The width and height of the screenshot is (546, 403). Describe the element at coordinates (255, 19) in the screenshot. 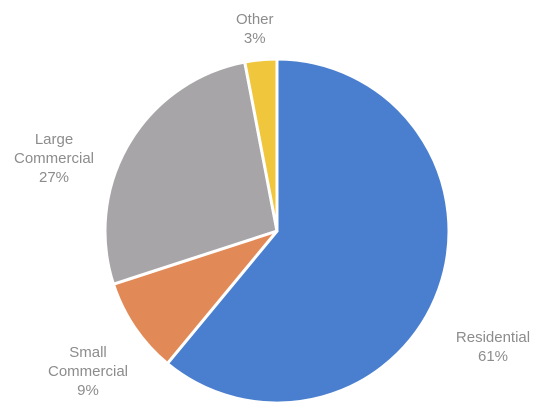

I see `slice-name-other: Other` at that location.